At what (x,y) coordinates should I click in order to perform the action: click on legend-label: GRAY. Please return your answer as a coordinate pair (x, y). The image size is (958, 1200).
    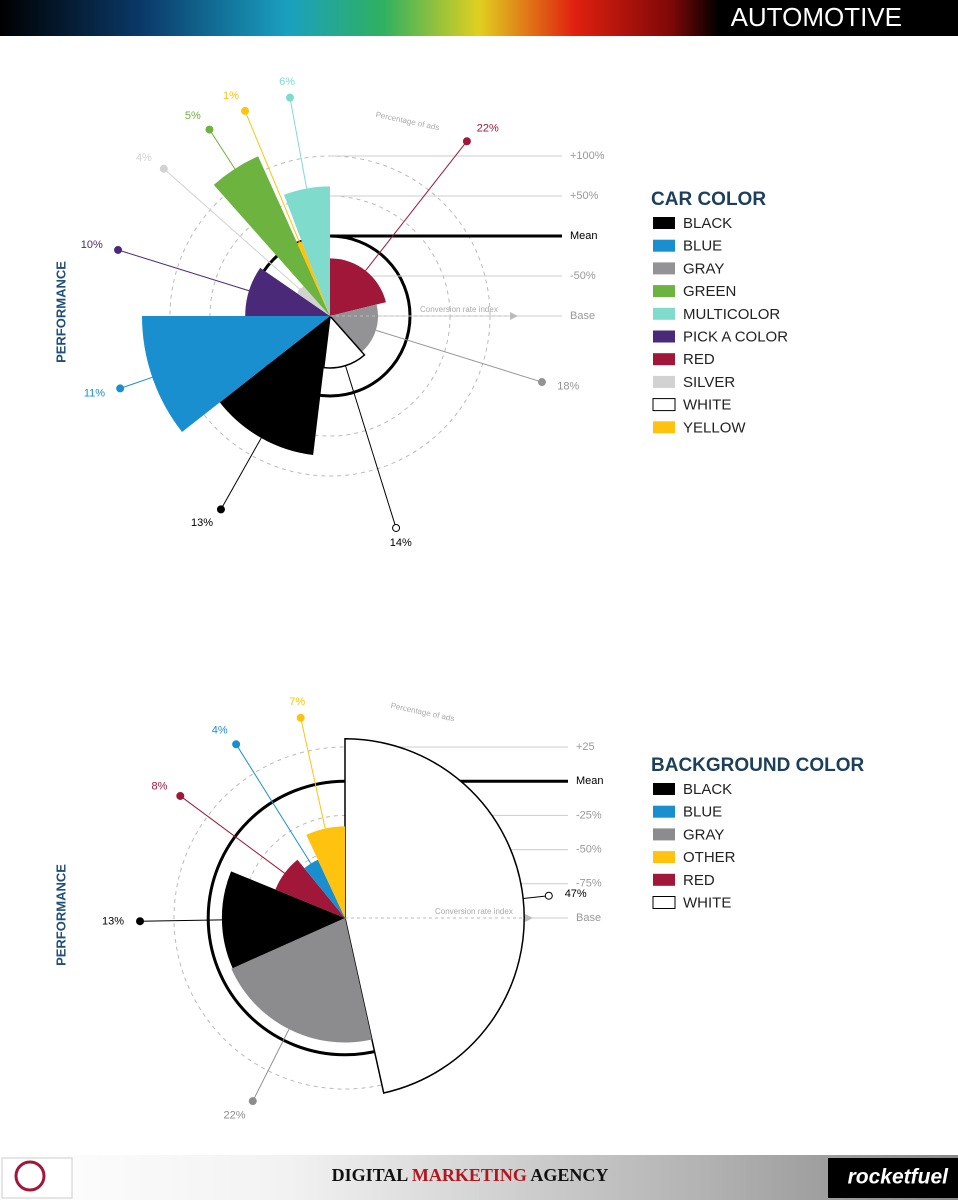
    Looking at the image, I should click on (703, 268).